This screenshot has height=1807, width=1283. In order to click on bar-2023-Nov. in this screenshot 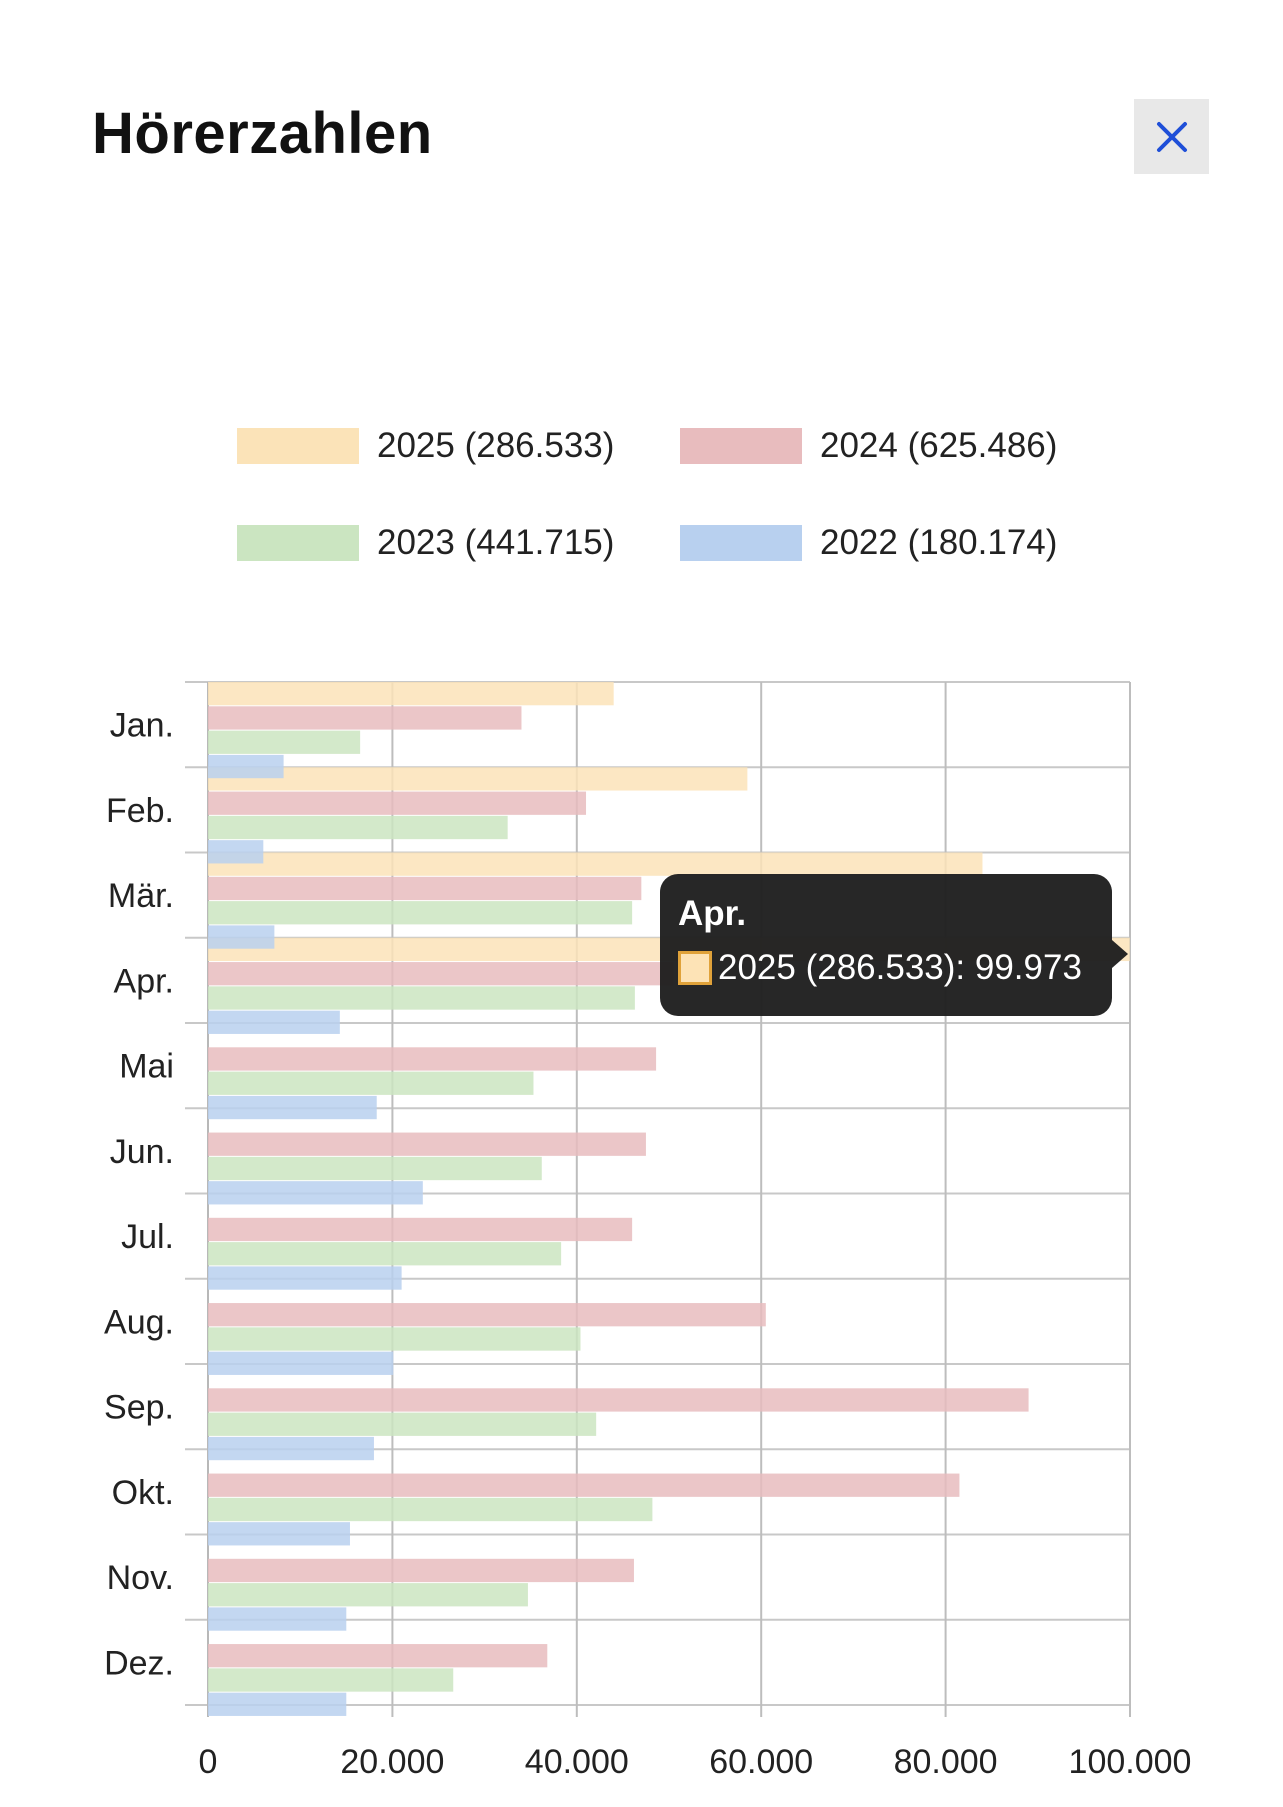, I will do `click(368, 1595)`.